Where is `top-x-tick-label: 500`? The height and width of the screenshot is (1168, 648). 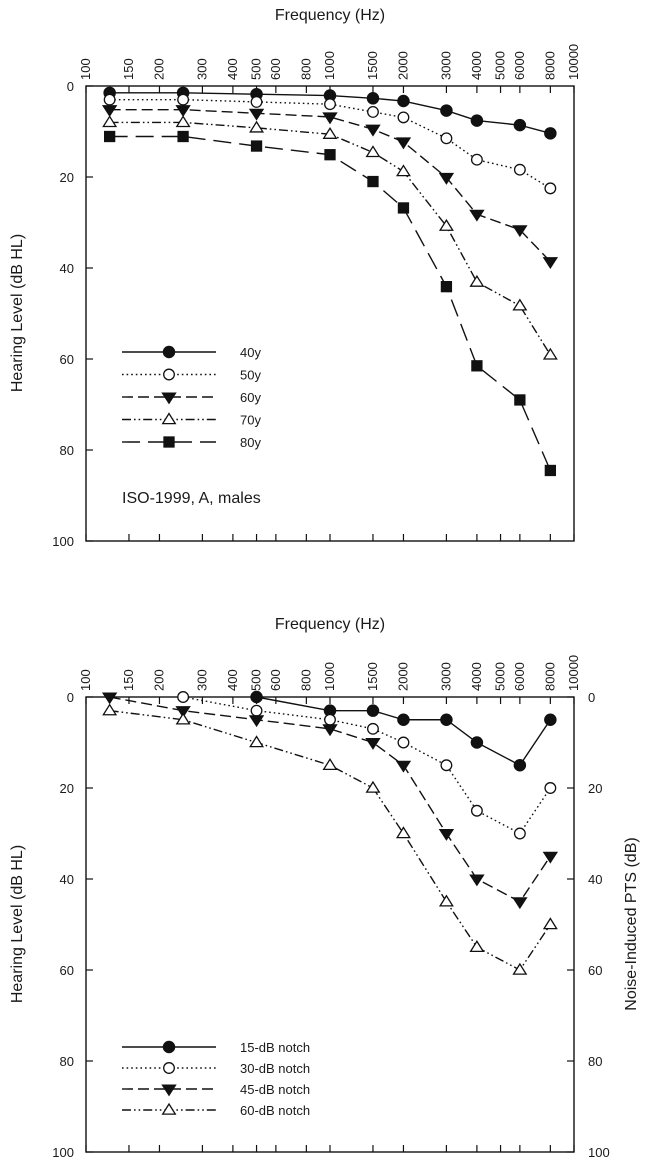
top-x-tick-label: 500 is located at coordinates (256, 69).